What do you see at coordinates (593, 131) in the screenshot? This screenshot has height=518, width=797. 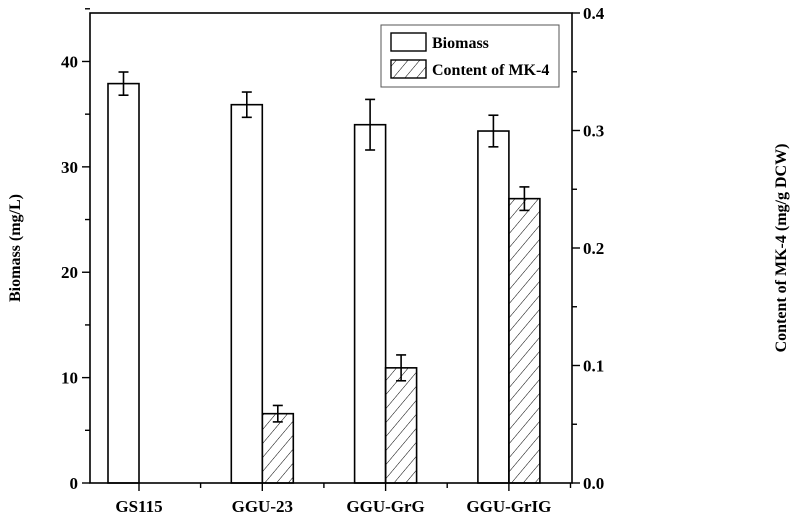 I see `y2-tick-label: 0.3` at bounding box center [593, 131].